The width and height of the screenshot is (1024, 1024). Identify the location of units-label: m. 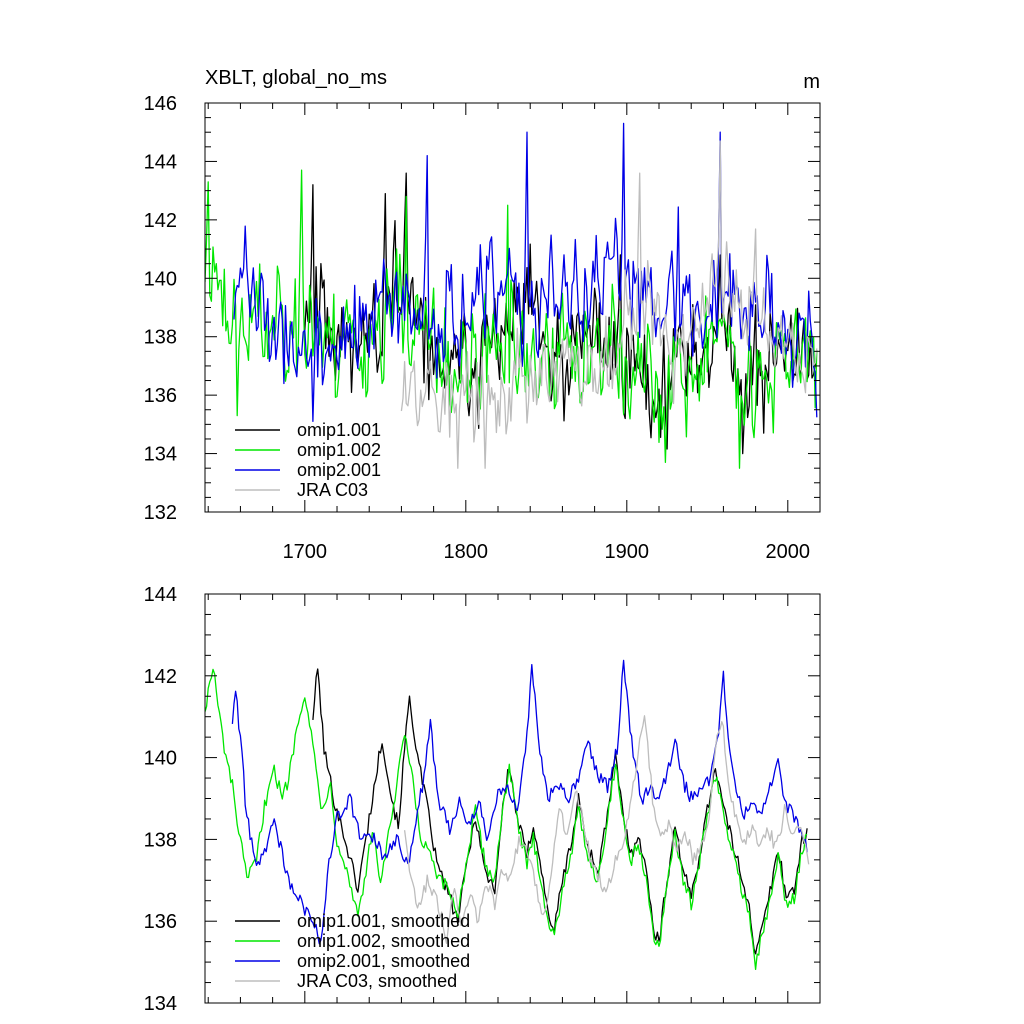
(811, 82).